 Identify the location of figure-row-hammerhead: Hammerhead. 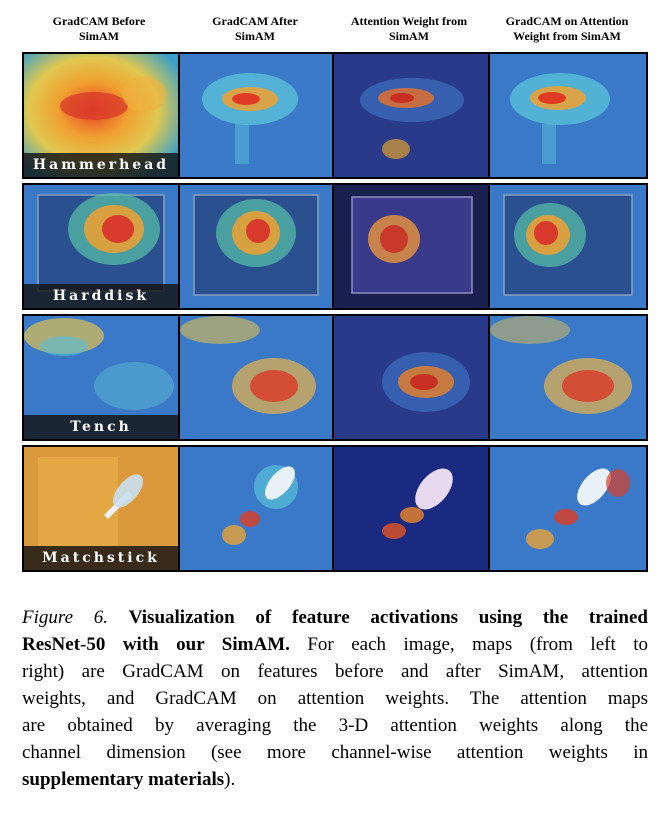
(335, 115).